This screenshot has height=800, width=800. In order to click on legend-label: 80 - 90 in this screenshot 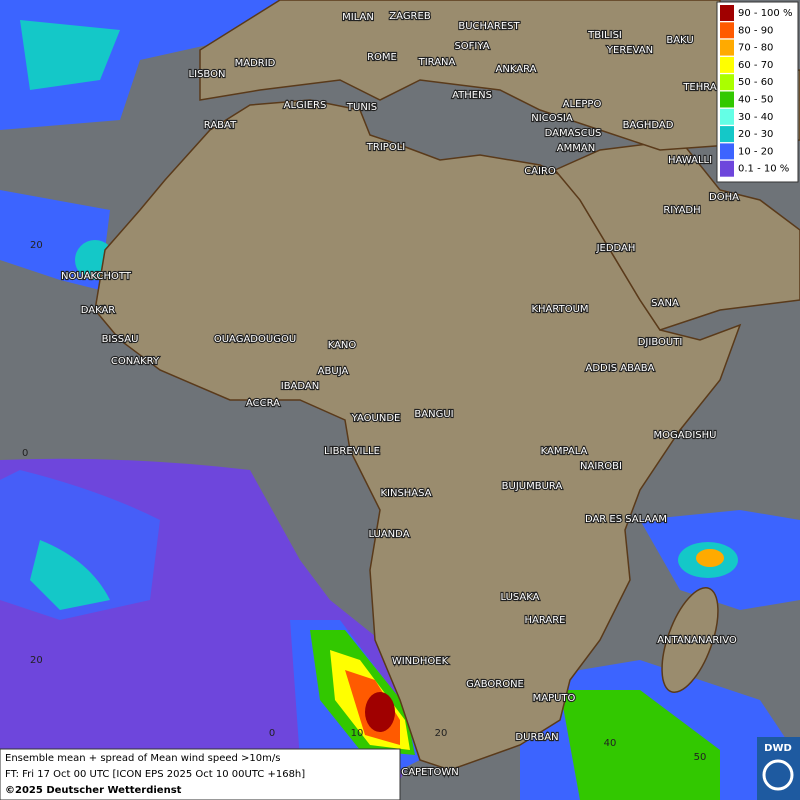, I will do `click(755, 30)`.